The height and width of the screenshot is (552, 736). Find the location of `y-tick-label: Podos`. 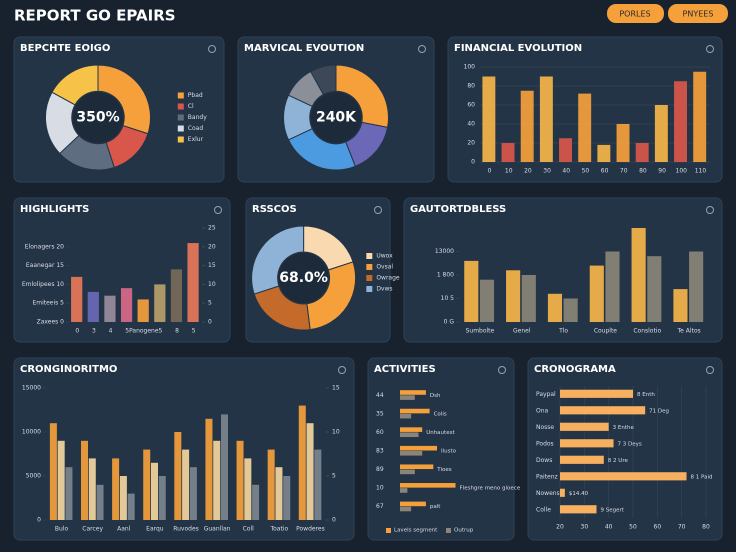

y-tick-label: Podos is located at coordinates (545, 443).